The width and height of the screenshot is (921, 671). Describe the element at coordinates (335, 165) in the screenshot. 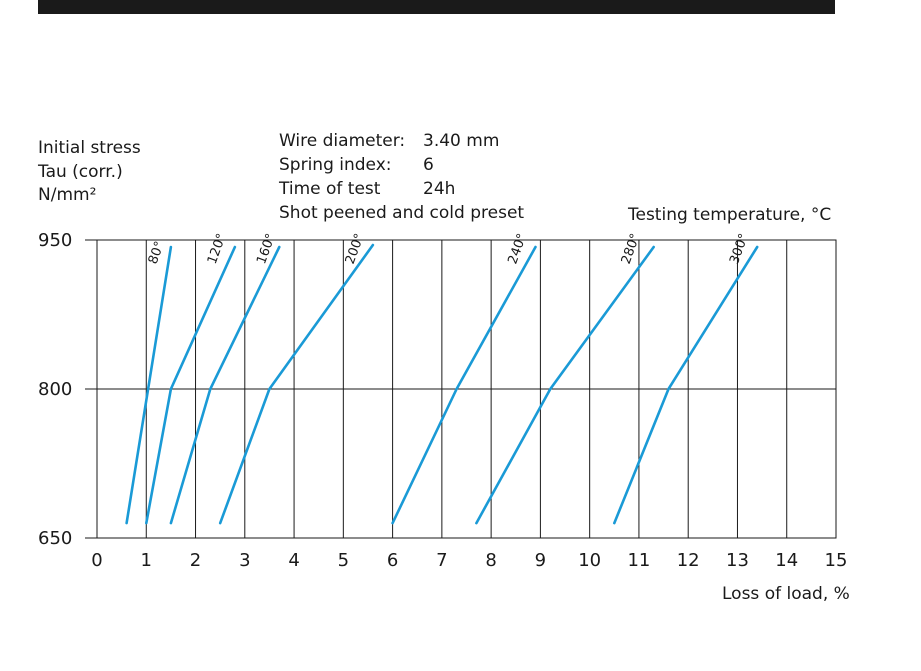

I see `info-label-spring-index: Spring index:` at that location.